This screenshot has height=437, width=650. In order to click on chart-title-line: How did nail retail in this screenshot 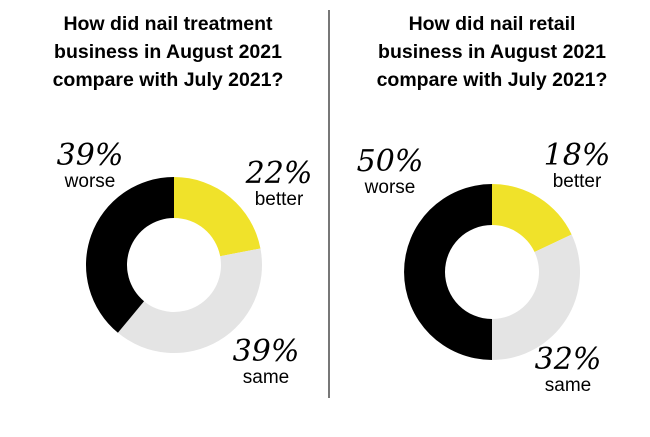, I will do `click(492, 24)`.